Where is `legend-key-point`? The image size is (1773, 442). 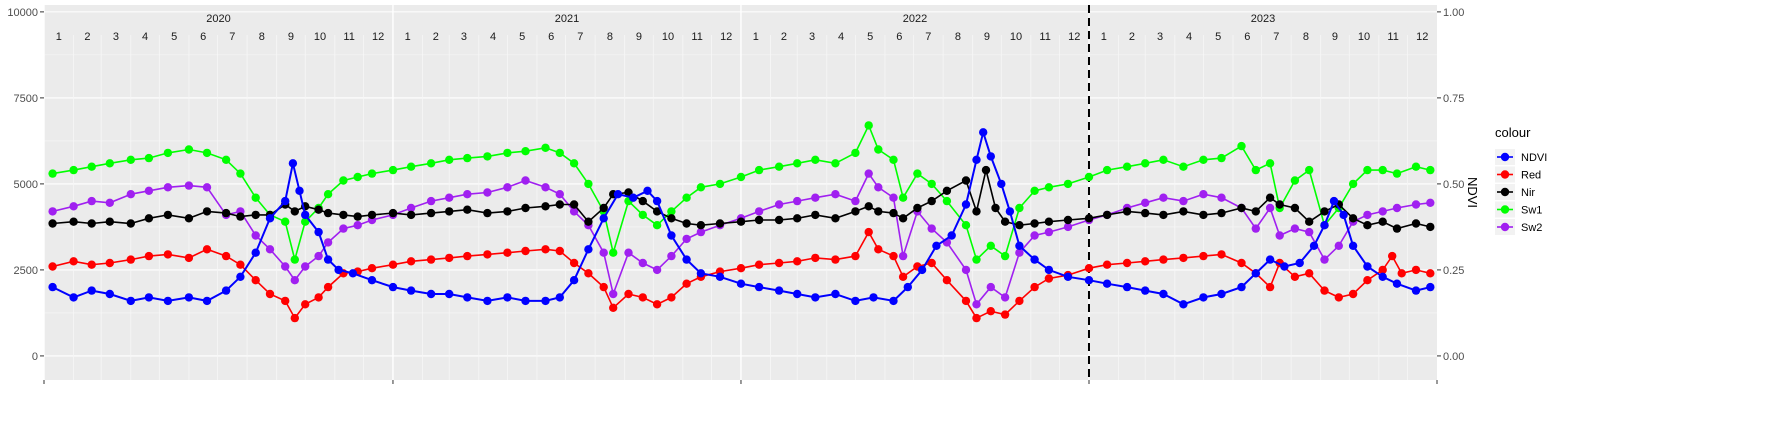 legend-key-point is located at coordinates (1505, 227).